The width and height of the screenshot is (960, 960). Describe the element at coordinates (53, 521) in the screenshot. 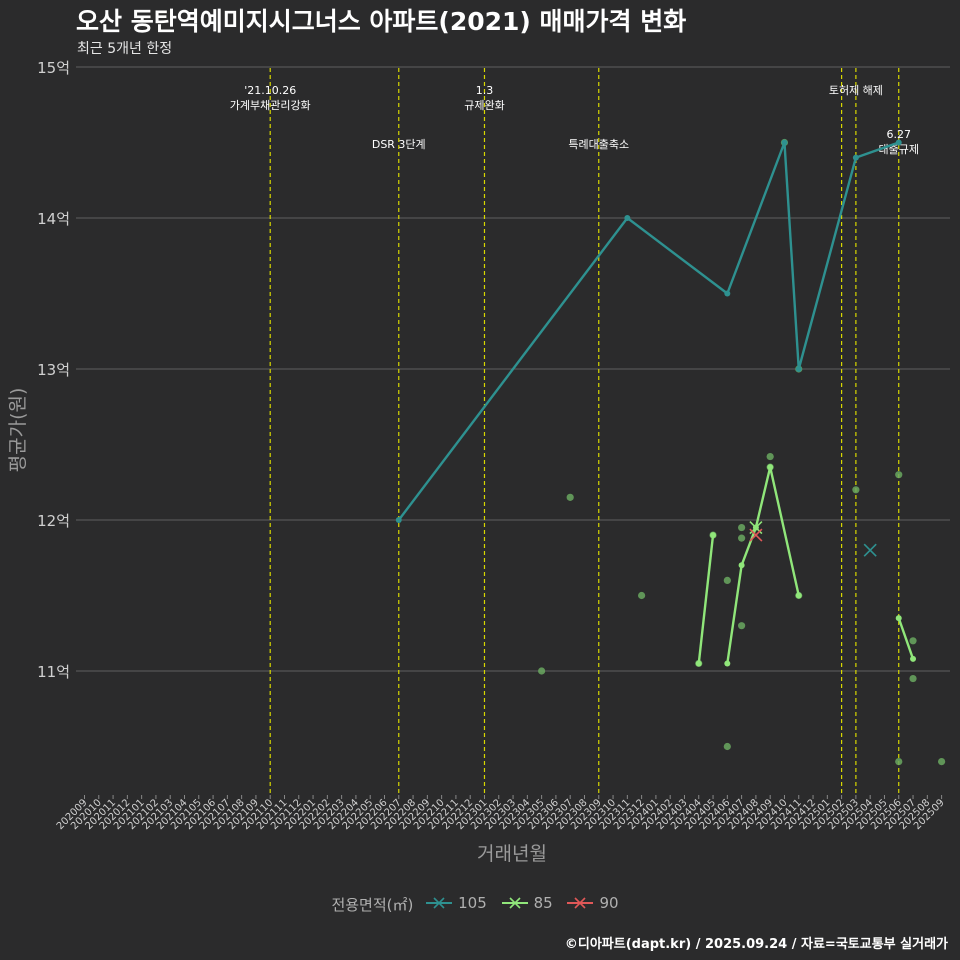

I see `y-tick-label: 12억` at that location.